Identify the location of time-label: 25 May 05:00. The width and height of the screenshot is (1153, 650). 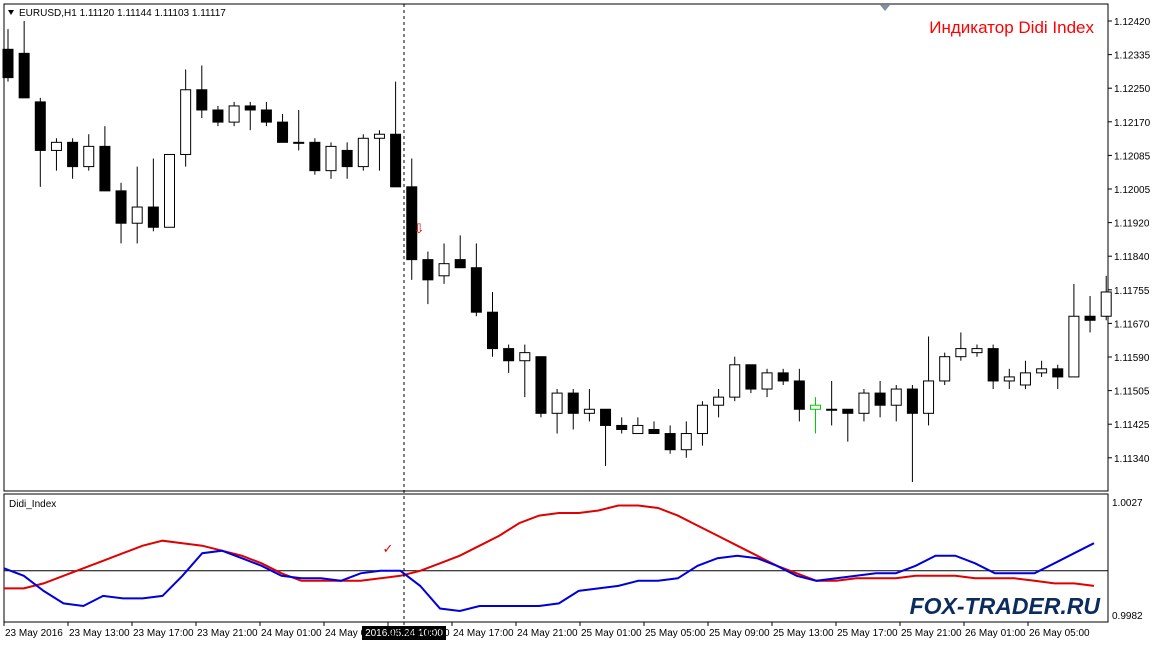
(675, 633).